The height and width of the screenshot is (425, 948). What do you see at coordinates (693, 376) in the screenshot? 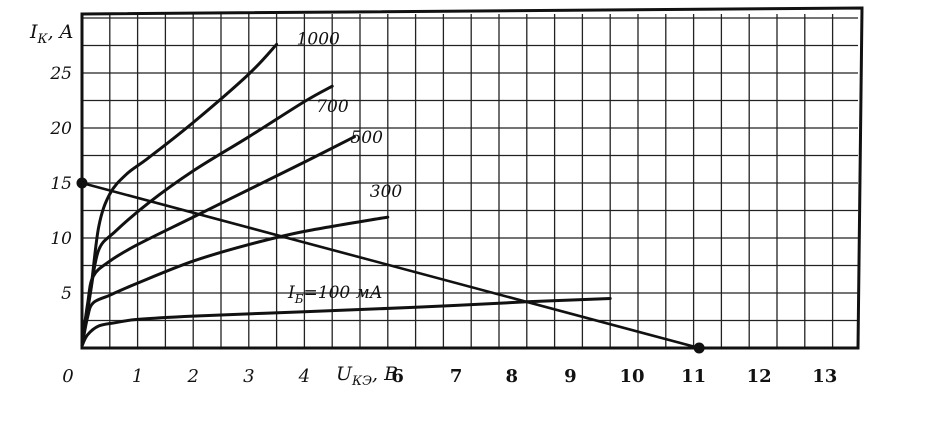
I see `x-tick-label: 11` at bounding box center [693, 376].